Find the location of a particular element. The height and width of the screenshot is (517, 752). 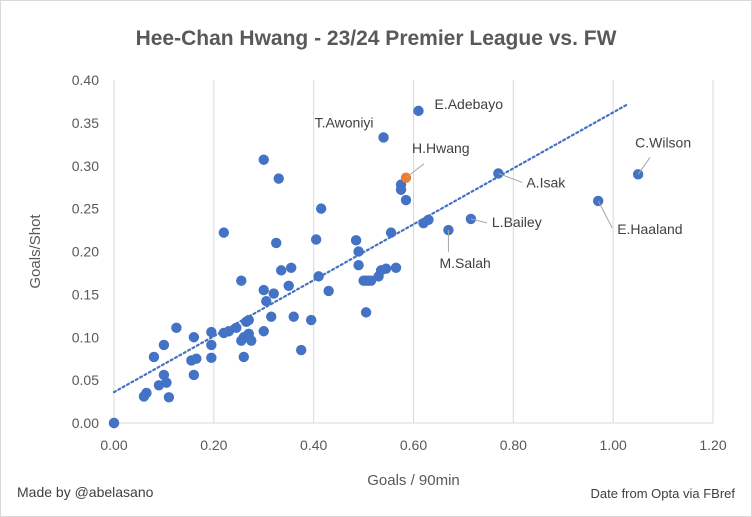

x-tick-label: 1.20 is located at coordinates (712, 445).